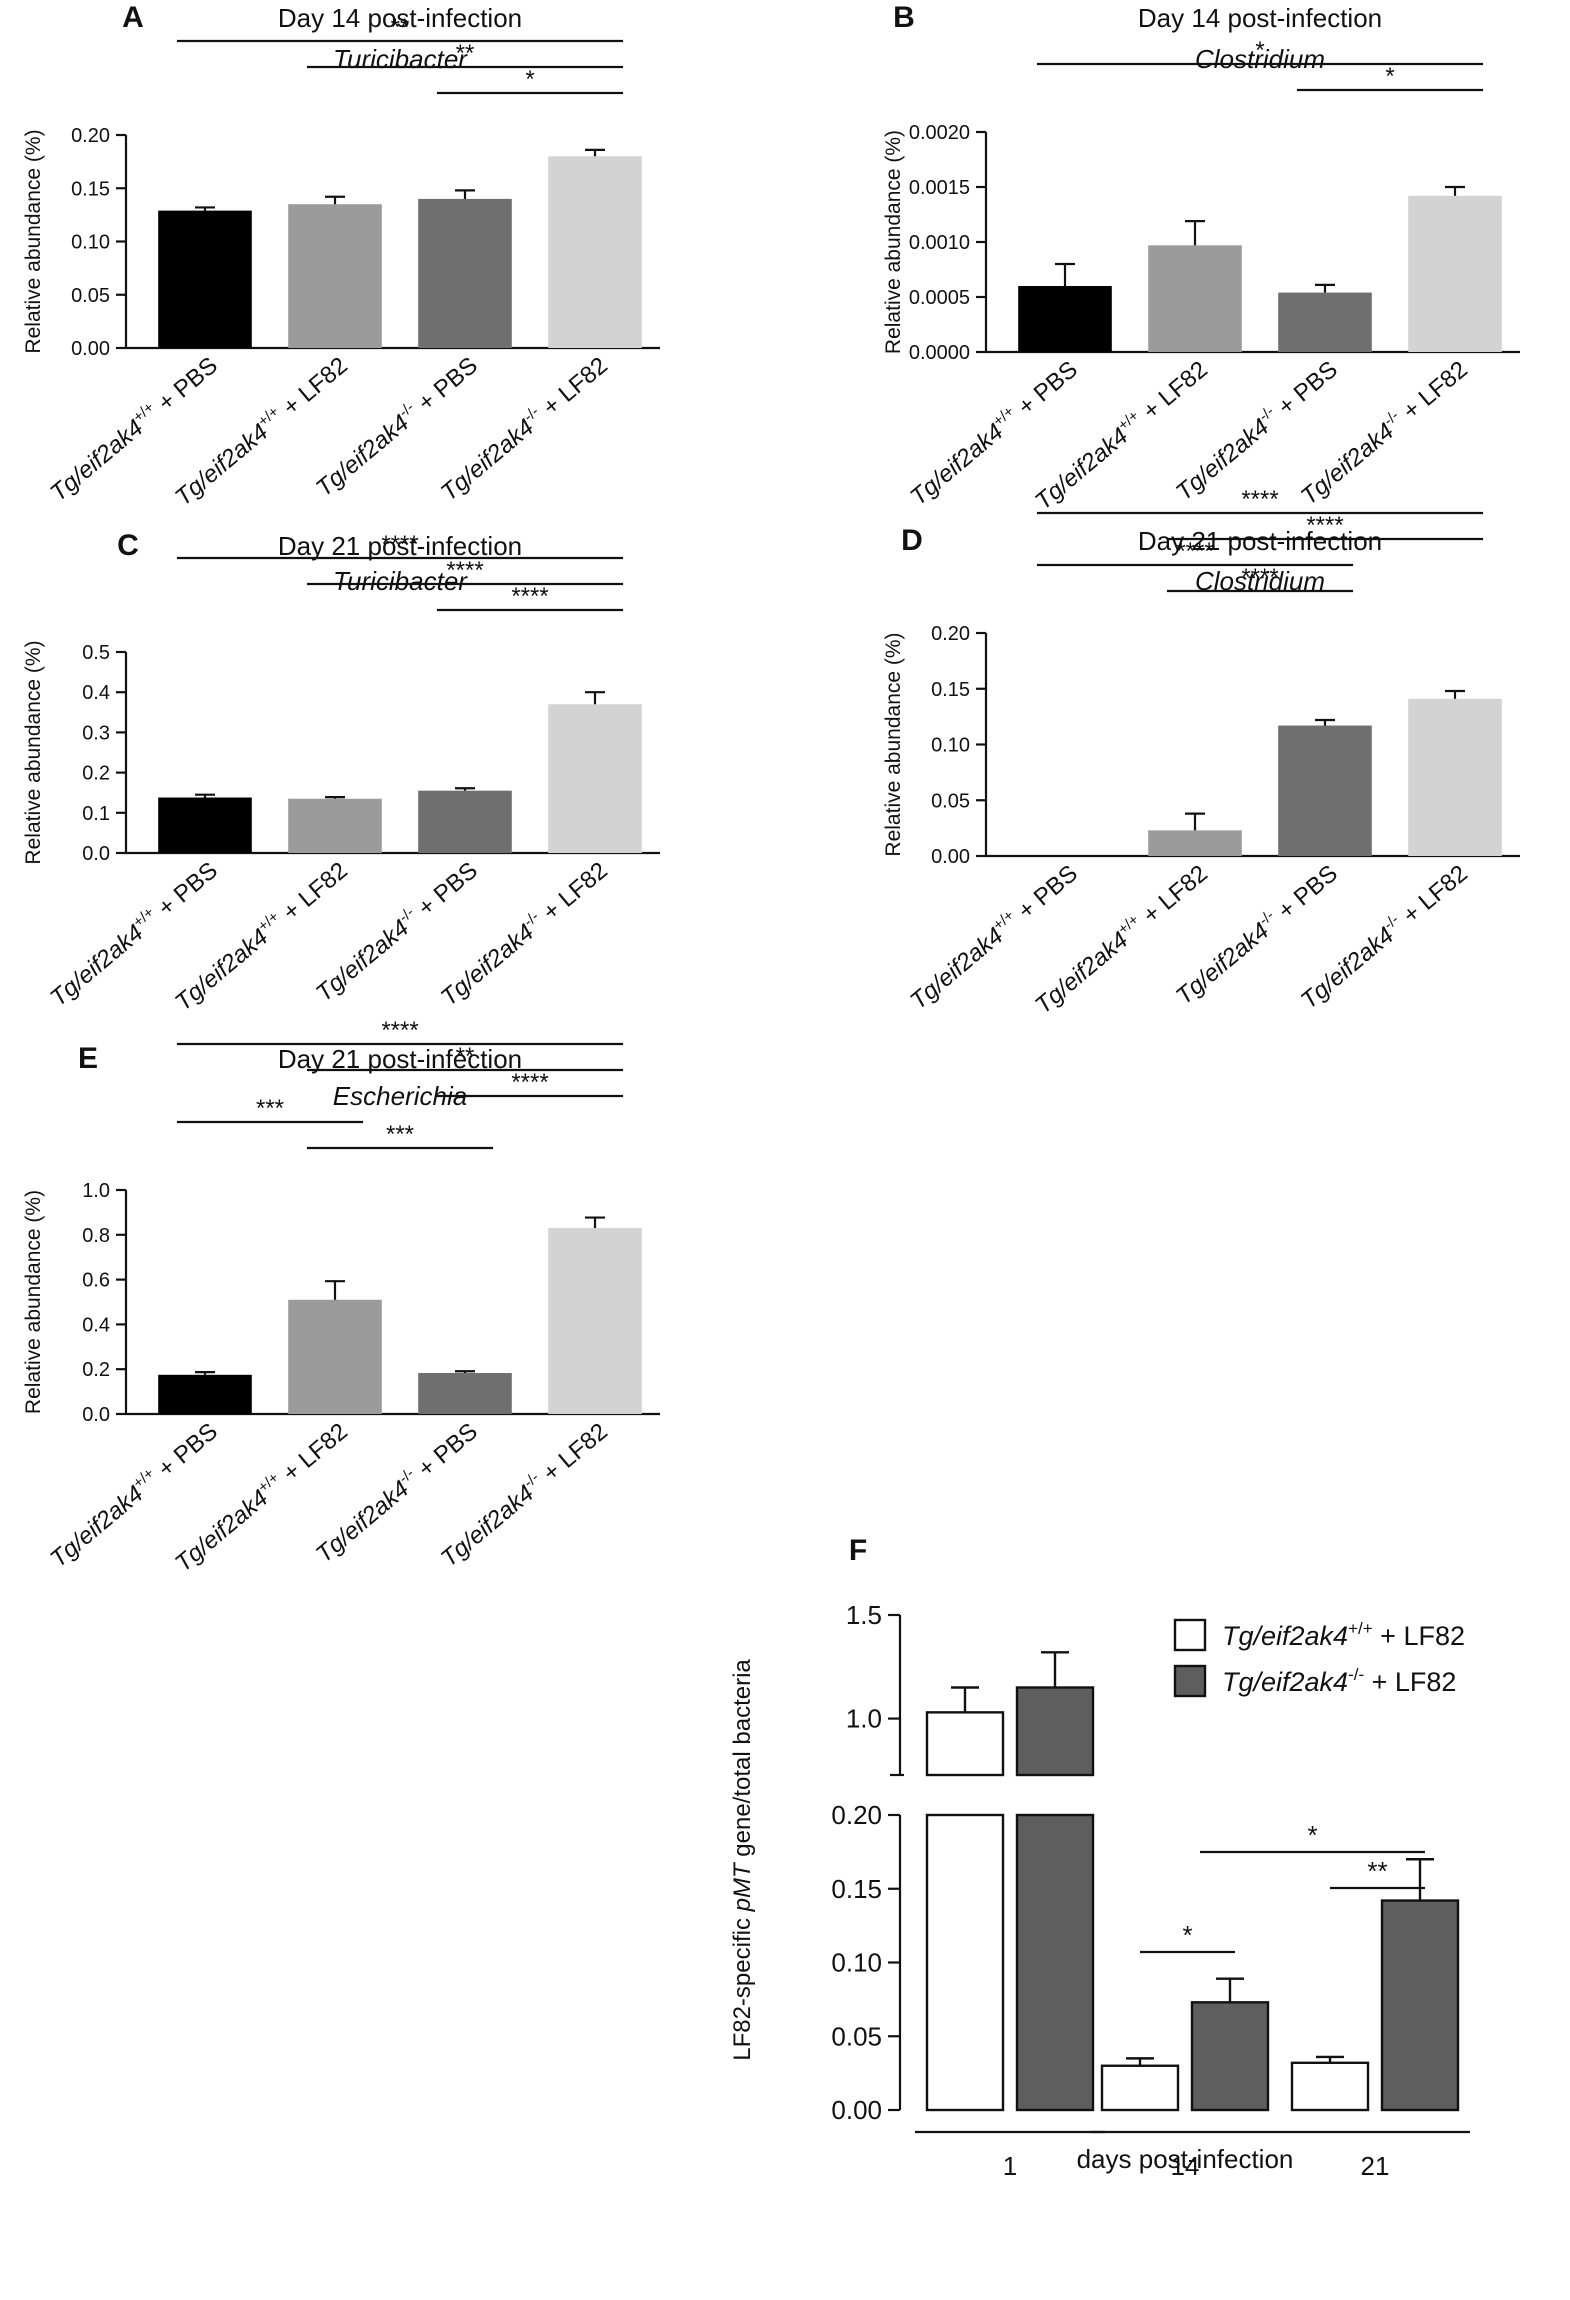 This screenshot has height=2300, width=1570. What do you see at coordinates (742, 1860) in the screenshot?
I see `y-axis-label: LF82-specific pMT gene/total bacteria` at bounding box center [742, 1860].